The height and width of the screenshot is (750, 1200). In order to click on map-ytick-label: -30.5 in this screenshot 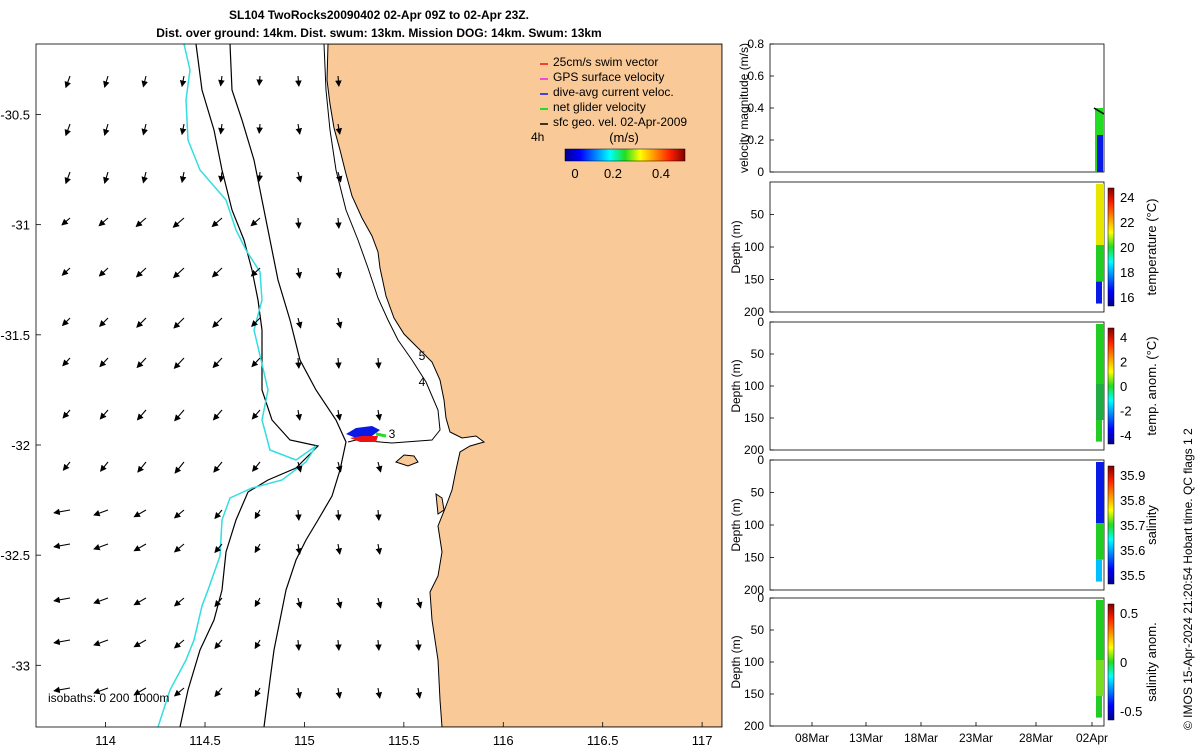, I will do `click(15, 115)`.